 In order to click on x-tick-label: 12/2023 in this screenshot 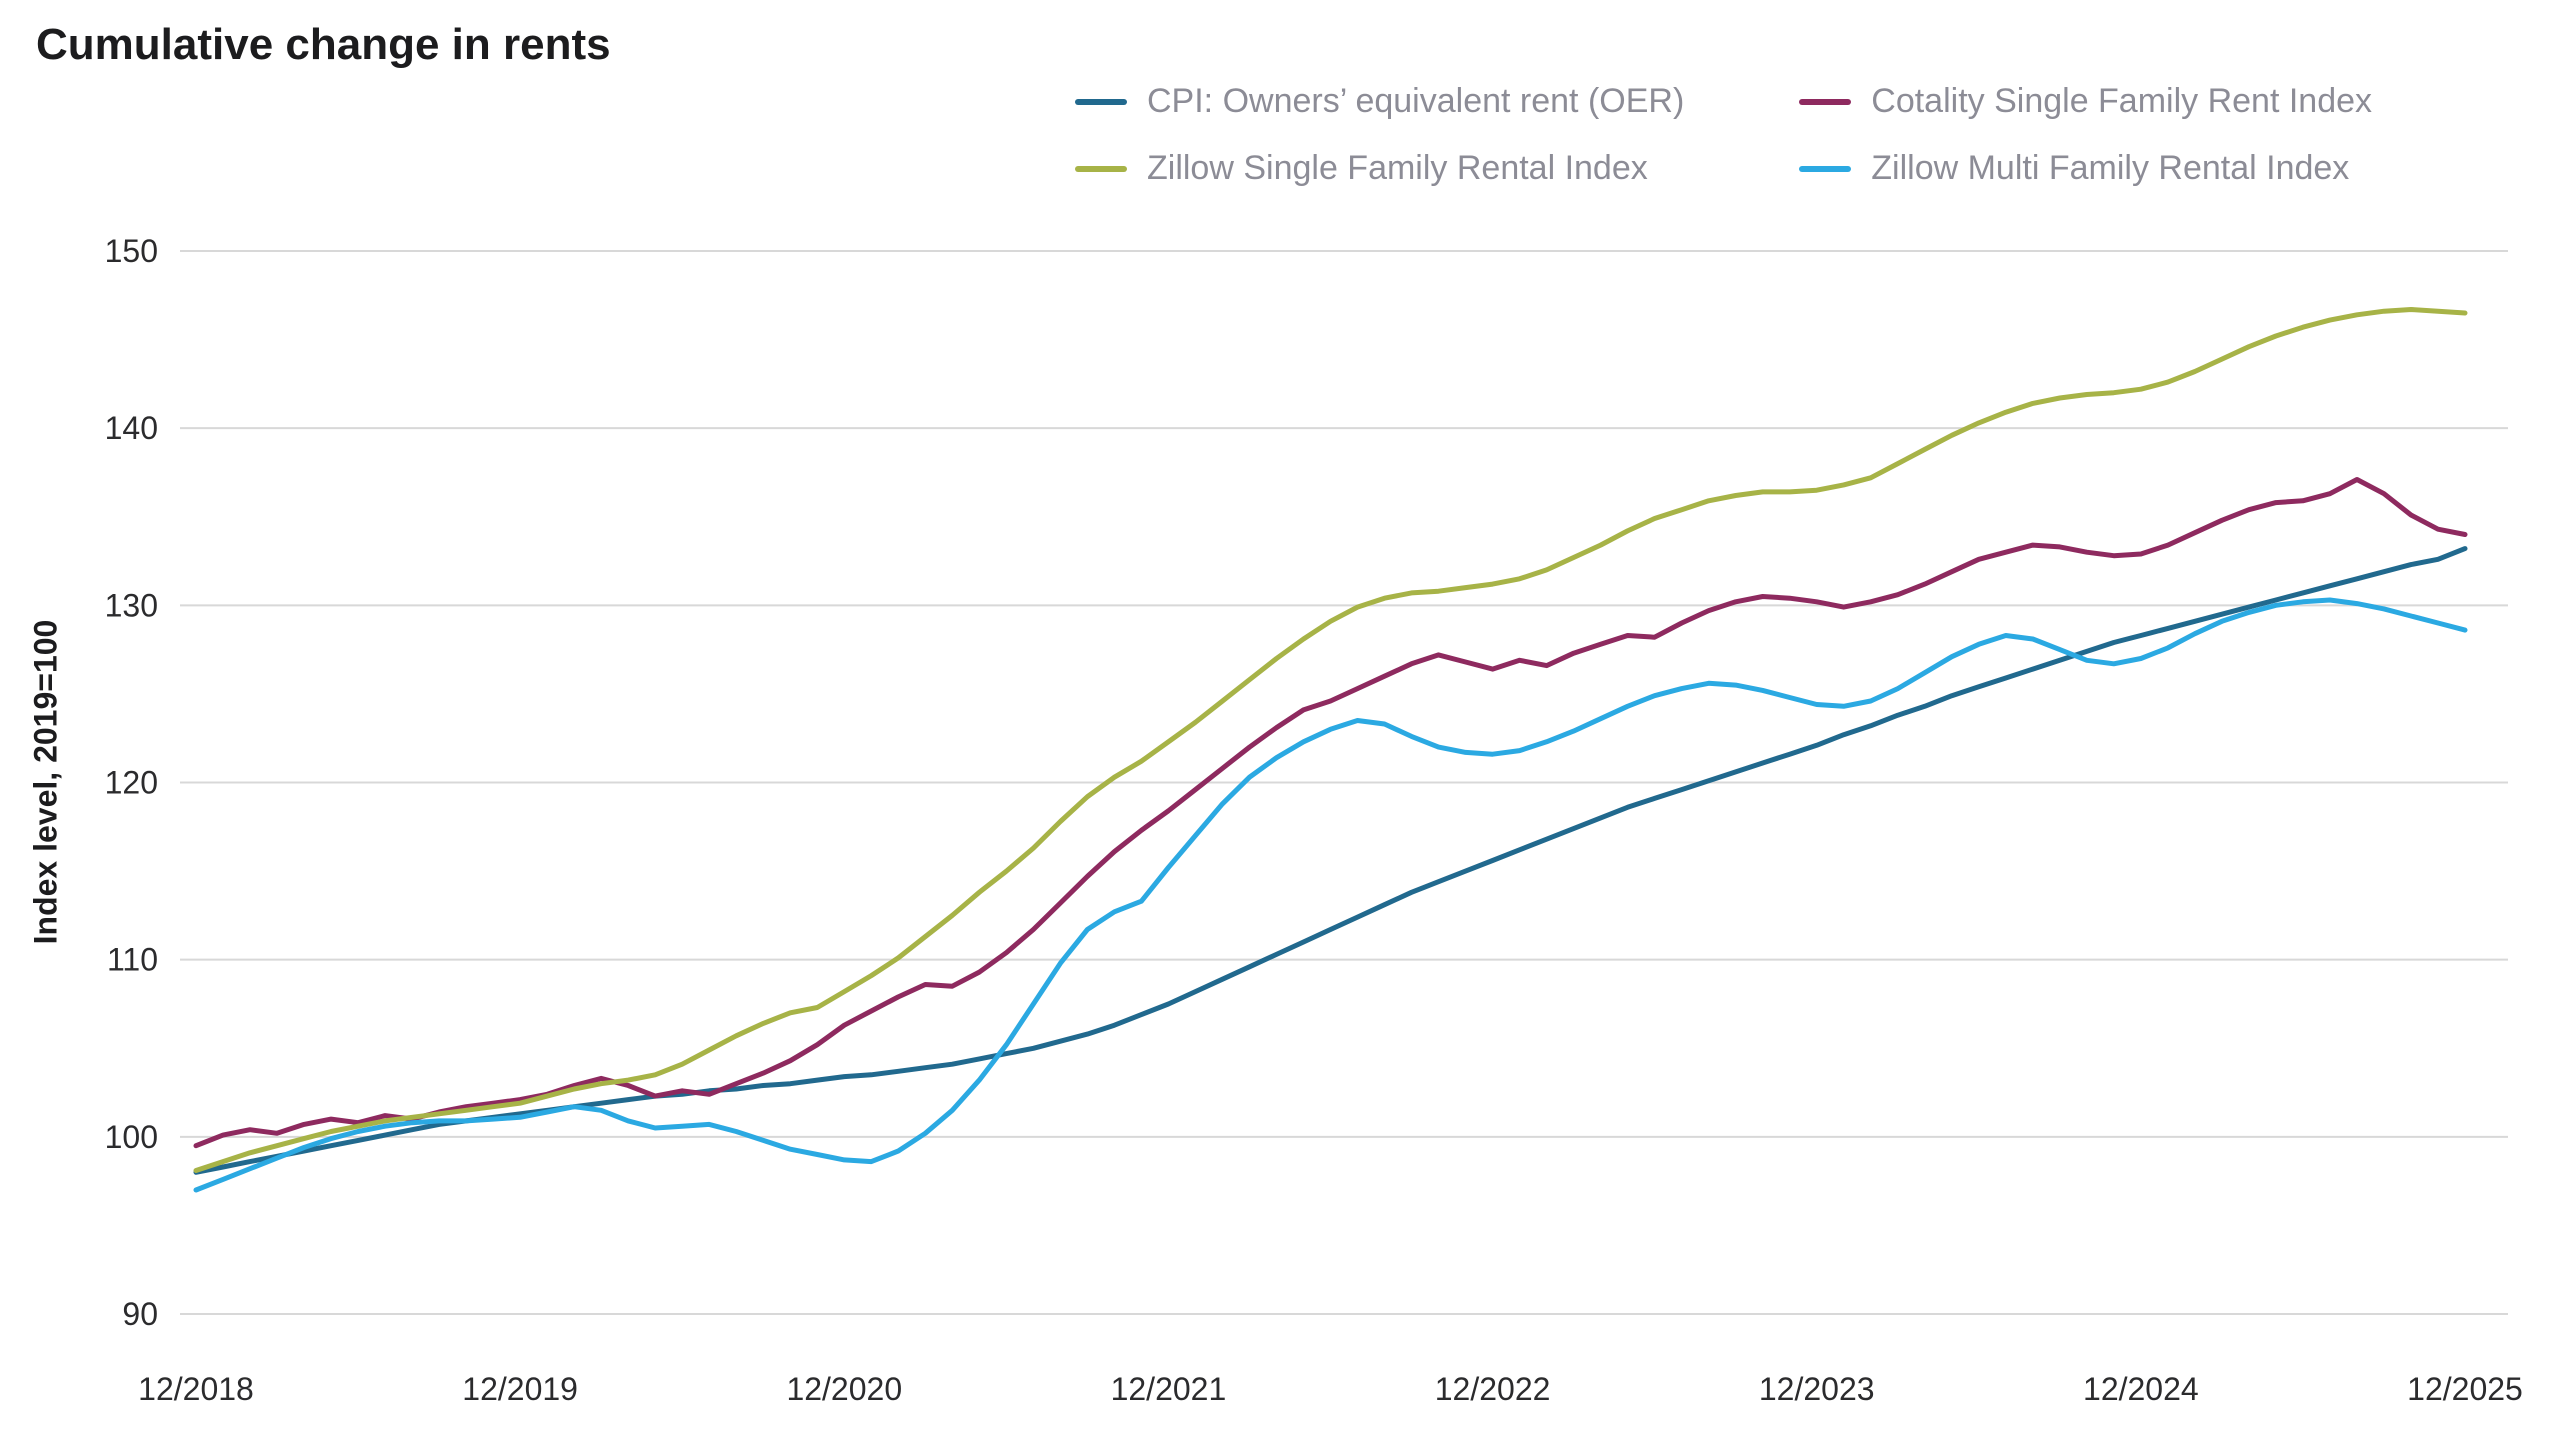, I will do `click(1817, 1389)`.